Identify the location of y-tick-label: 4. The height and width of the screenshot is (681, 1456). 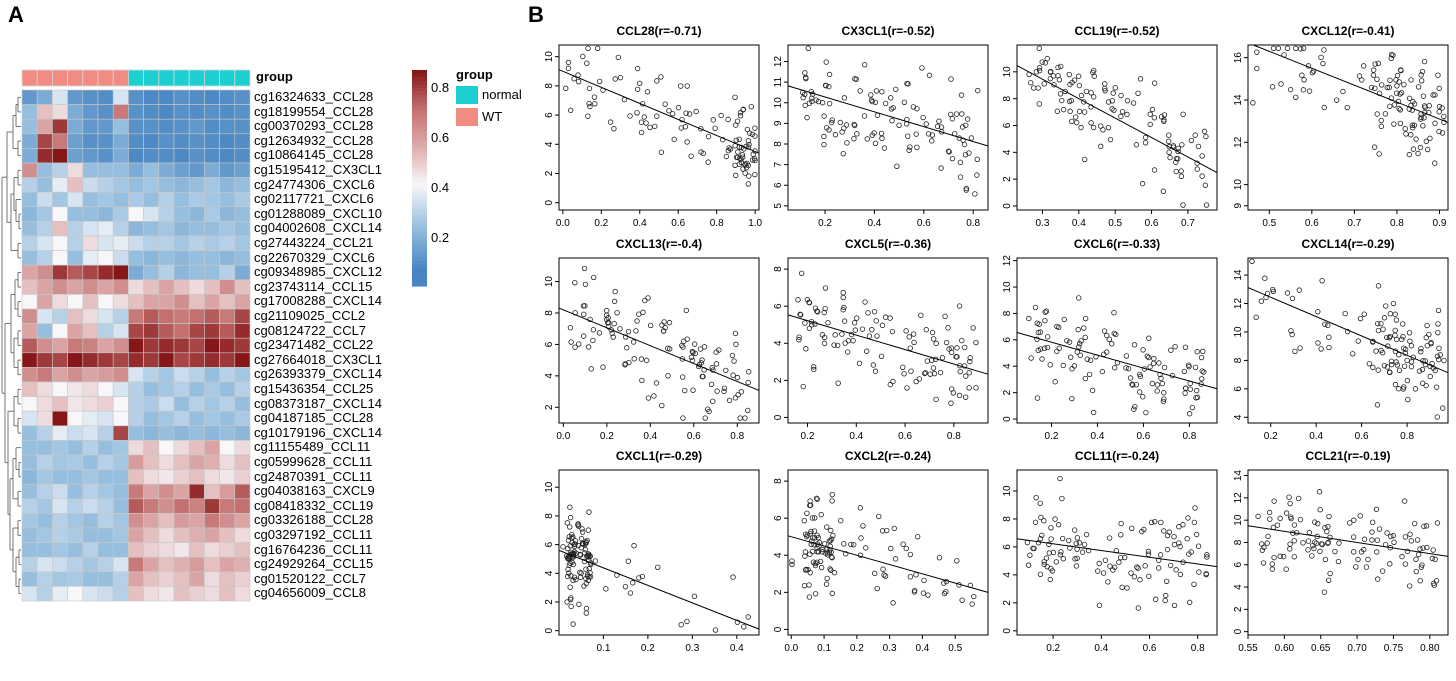
(549, 573).